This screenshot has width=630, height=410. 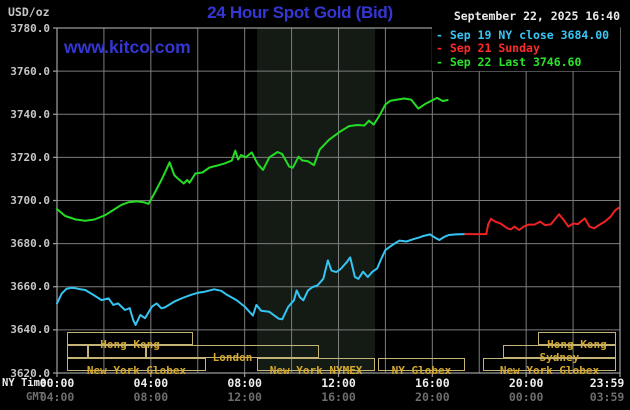 What do you see at coordinates (432, 397) in the screenshot?
I see `x-axis-gmt-label: 20:00` at bounding box center [432, 397].